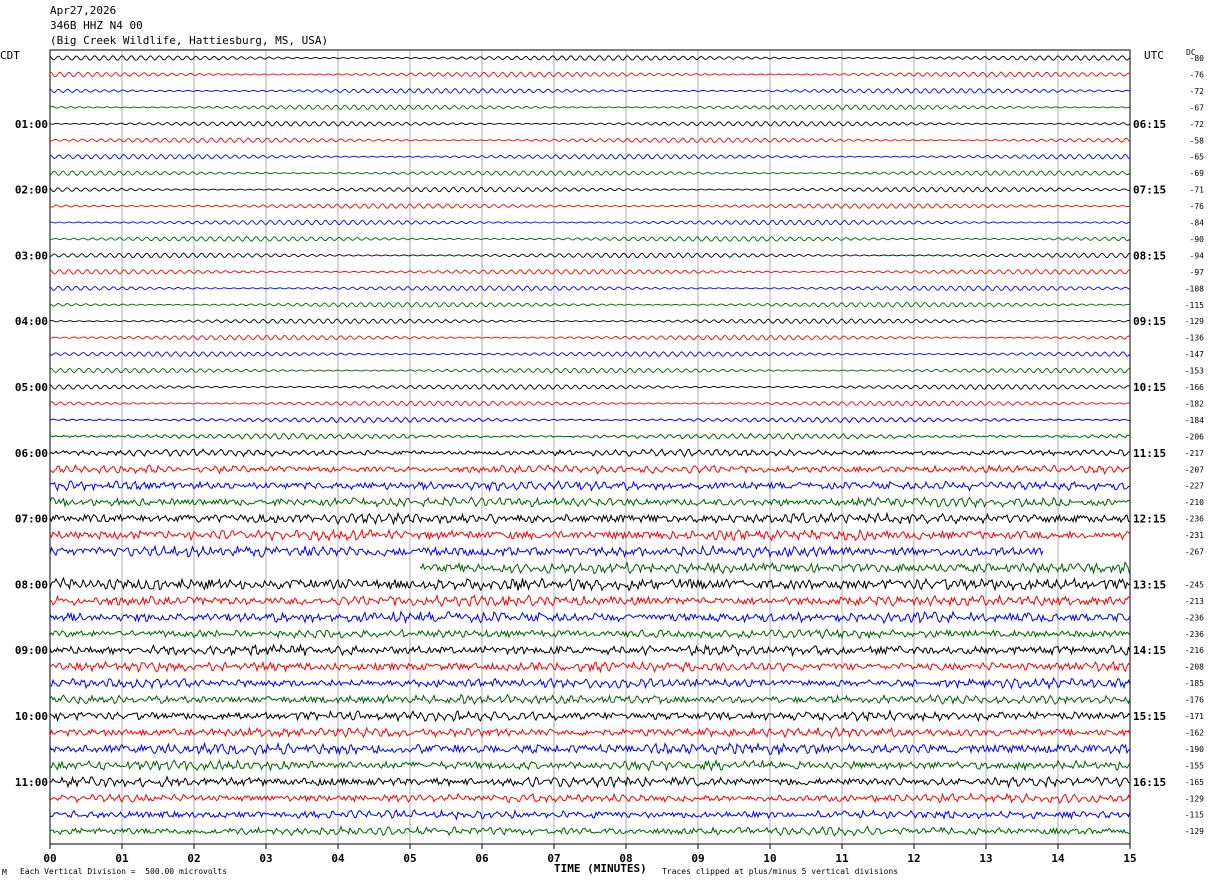 This screenshot has height=886, width=1210. I want to click on right-hour-label: 11:15, so click(1149, 453).